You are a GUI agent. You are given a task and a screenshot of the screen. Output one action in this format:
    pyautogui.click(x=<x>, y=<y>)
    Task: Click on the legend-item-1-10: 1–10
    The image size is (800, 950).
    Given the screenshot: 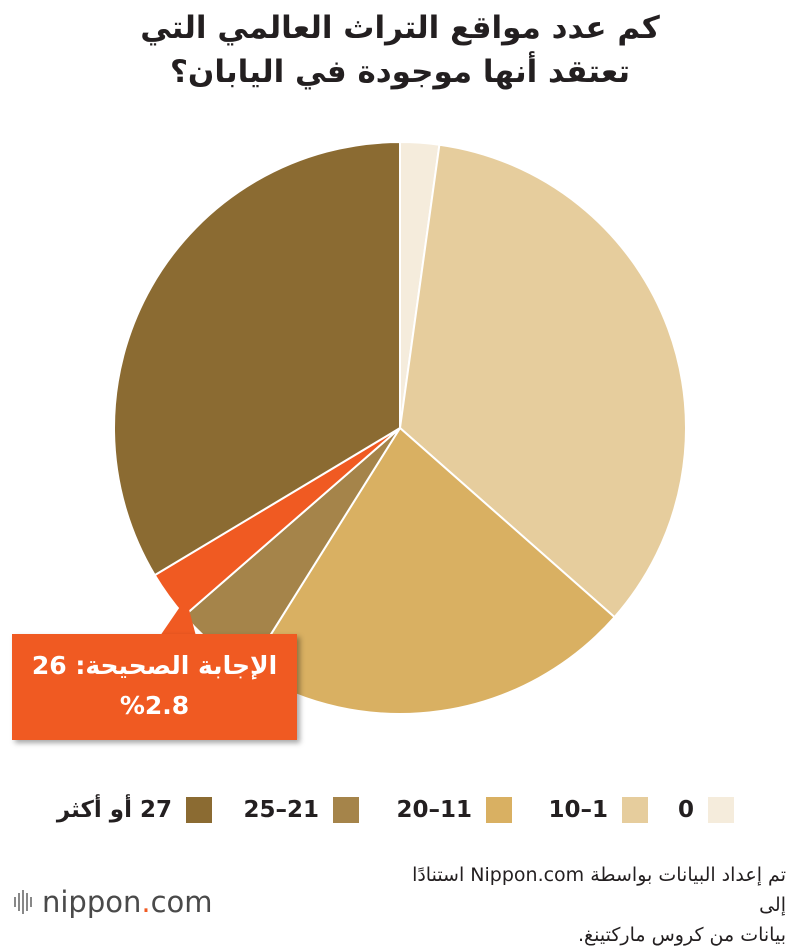 What is the action you would take?
    pyautogui.click(x=598, y=810)
    